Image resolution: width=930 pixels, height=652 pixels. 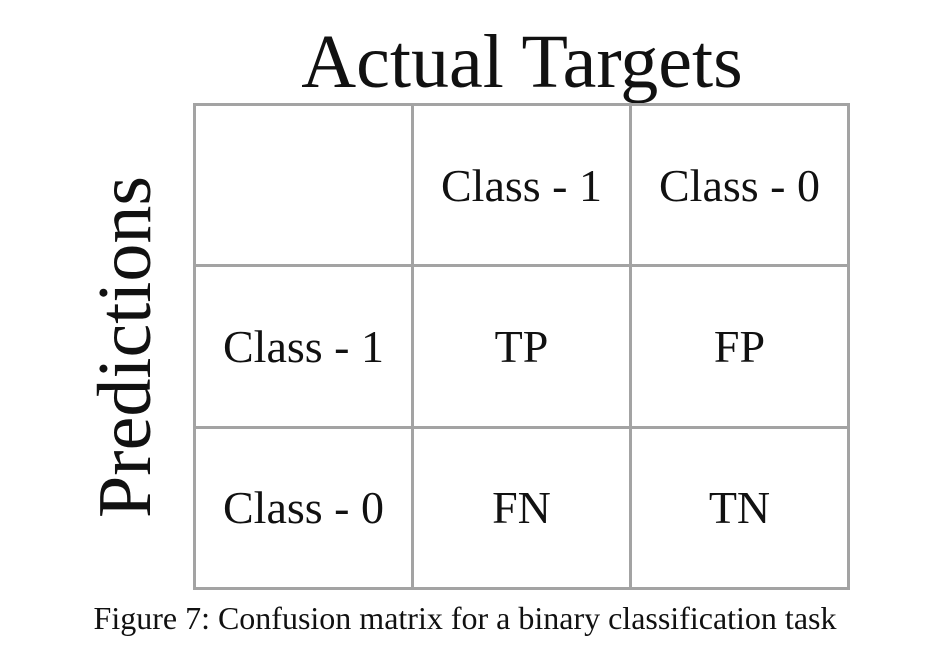 What do you see at coordinates (303, 185) in the screenshot?
I see `corner-cell` at bounding box center [303, 185].